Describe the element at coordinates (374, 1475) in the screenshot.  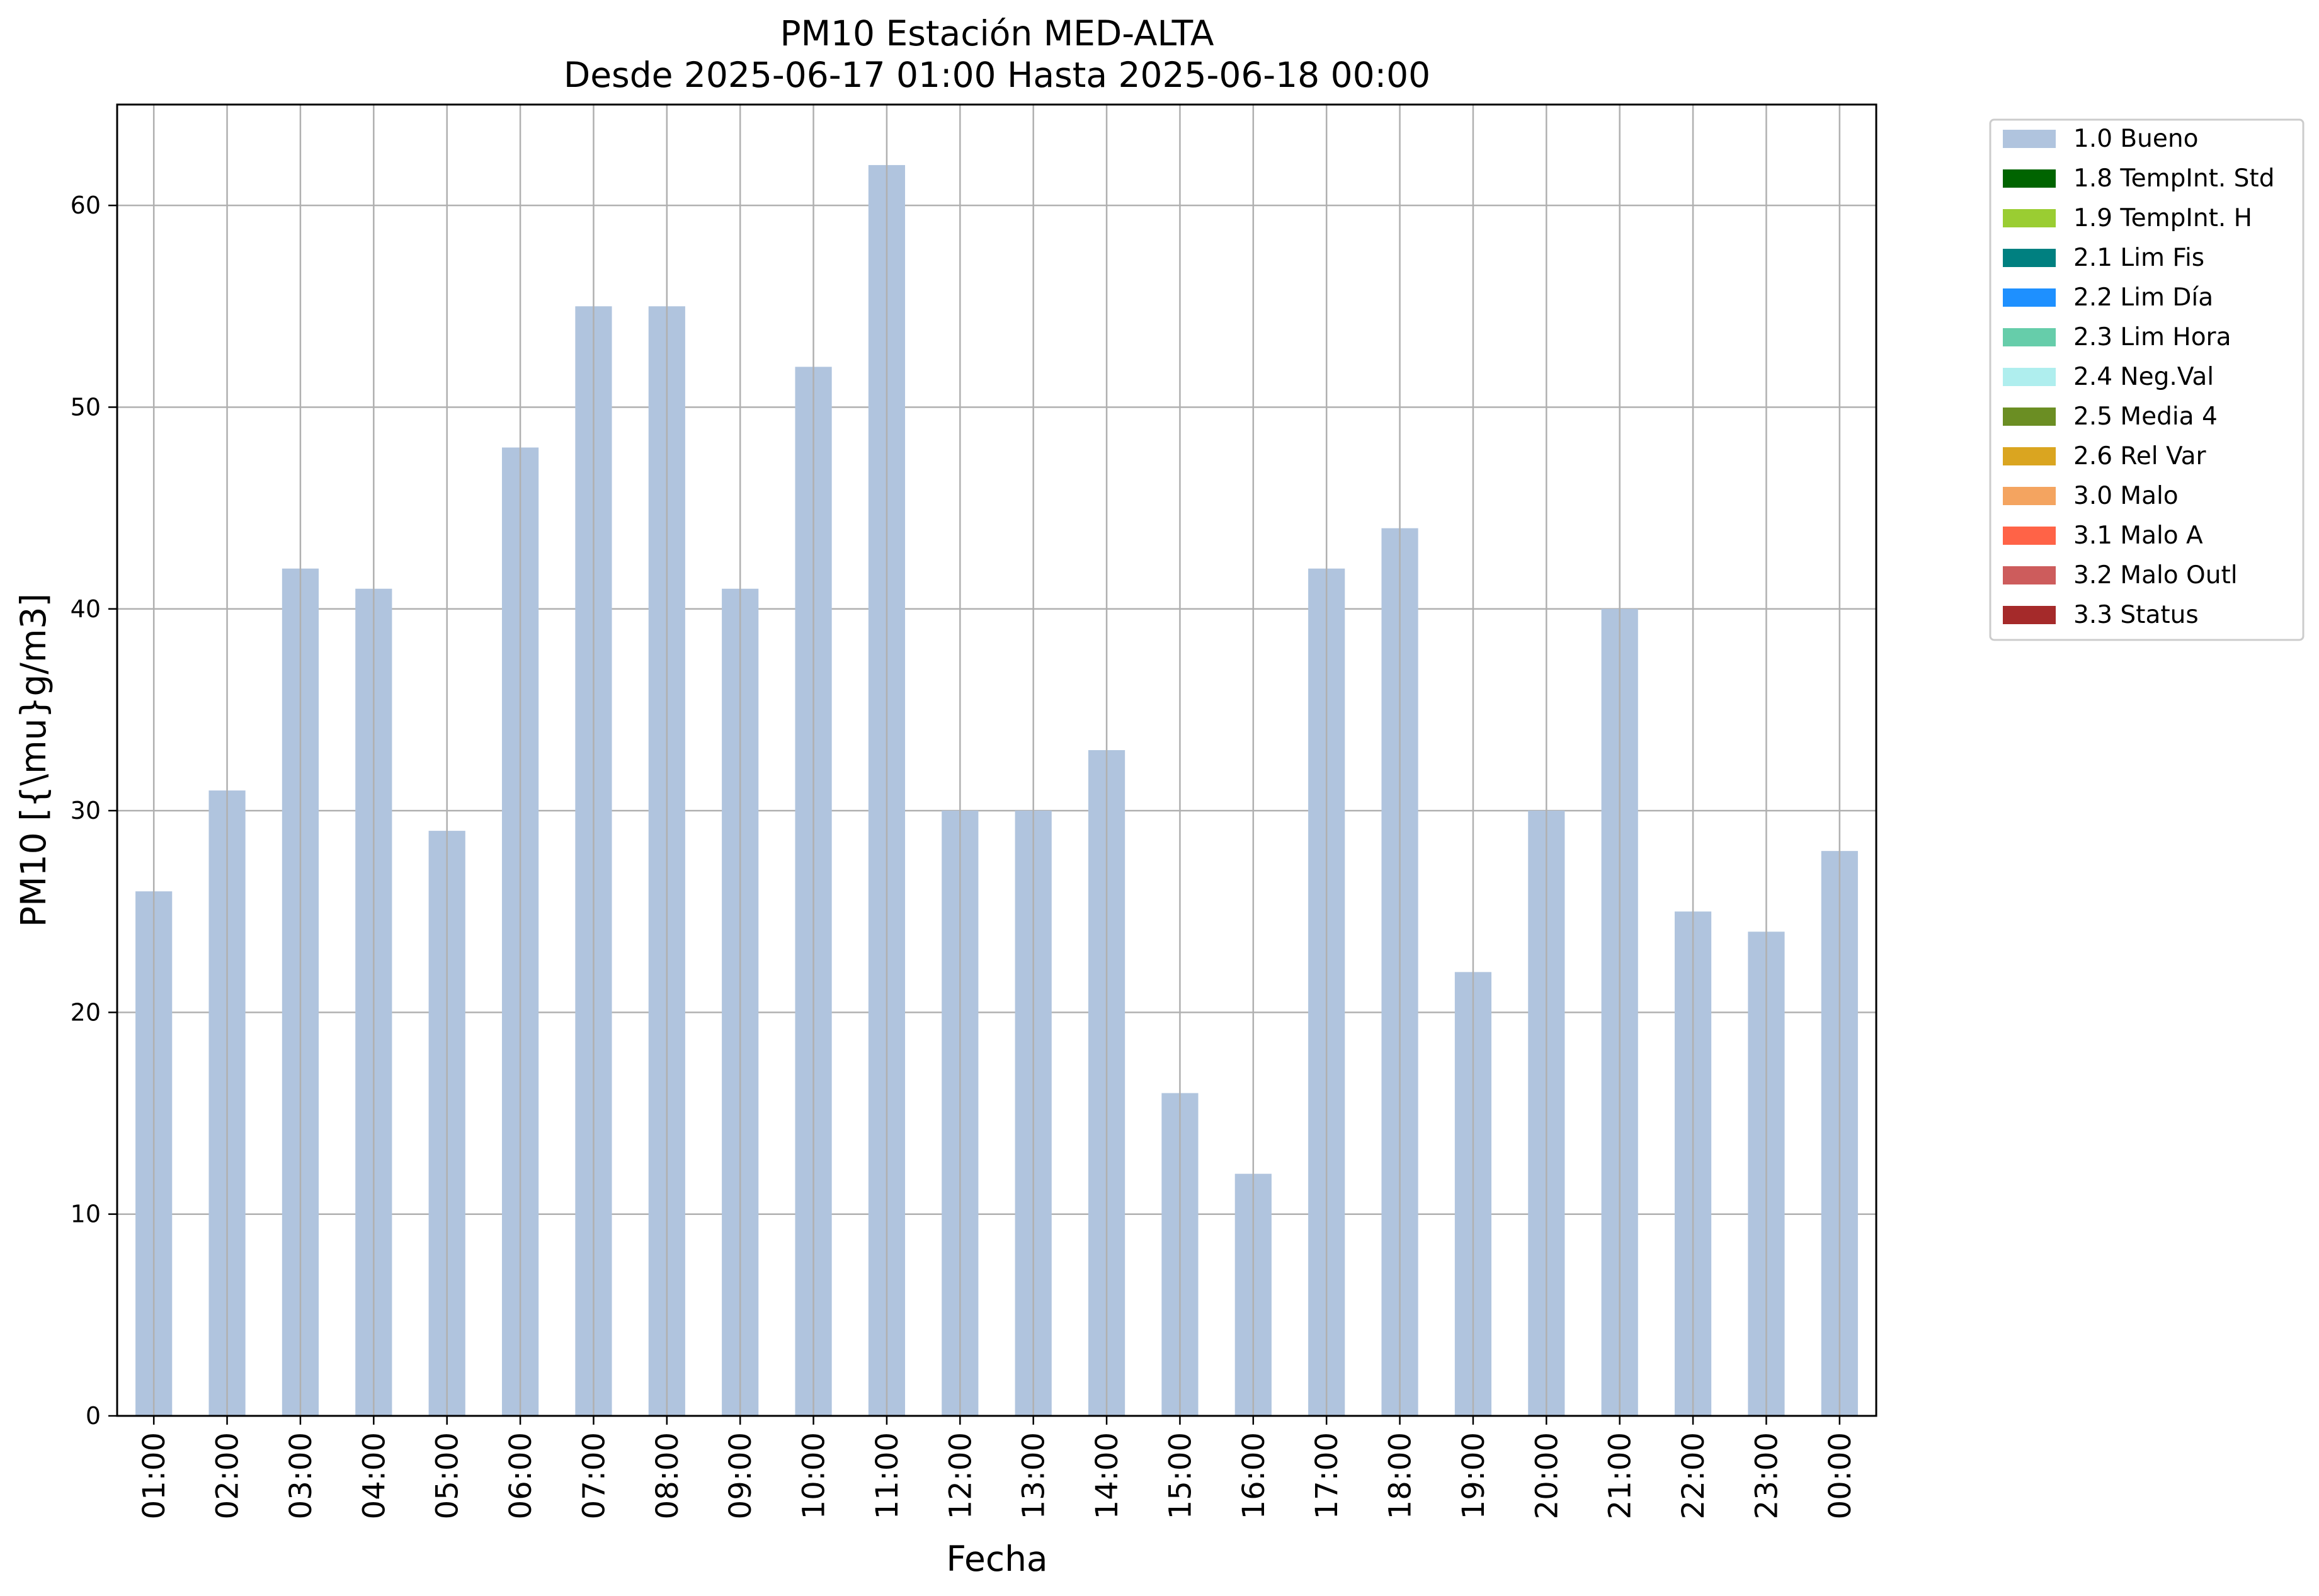
I see `x-tick-label: 04:00` at that location.